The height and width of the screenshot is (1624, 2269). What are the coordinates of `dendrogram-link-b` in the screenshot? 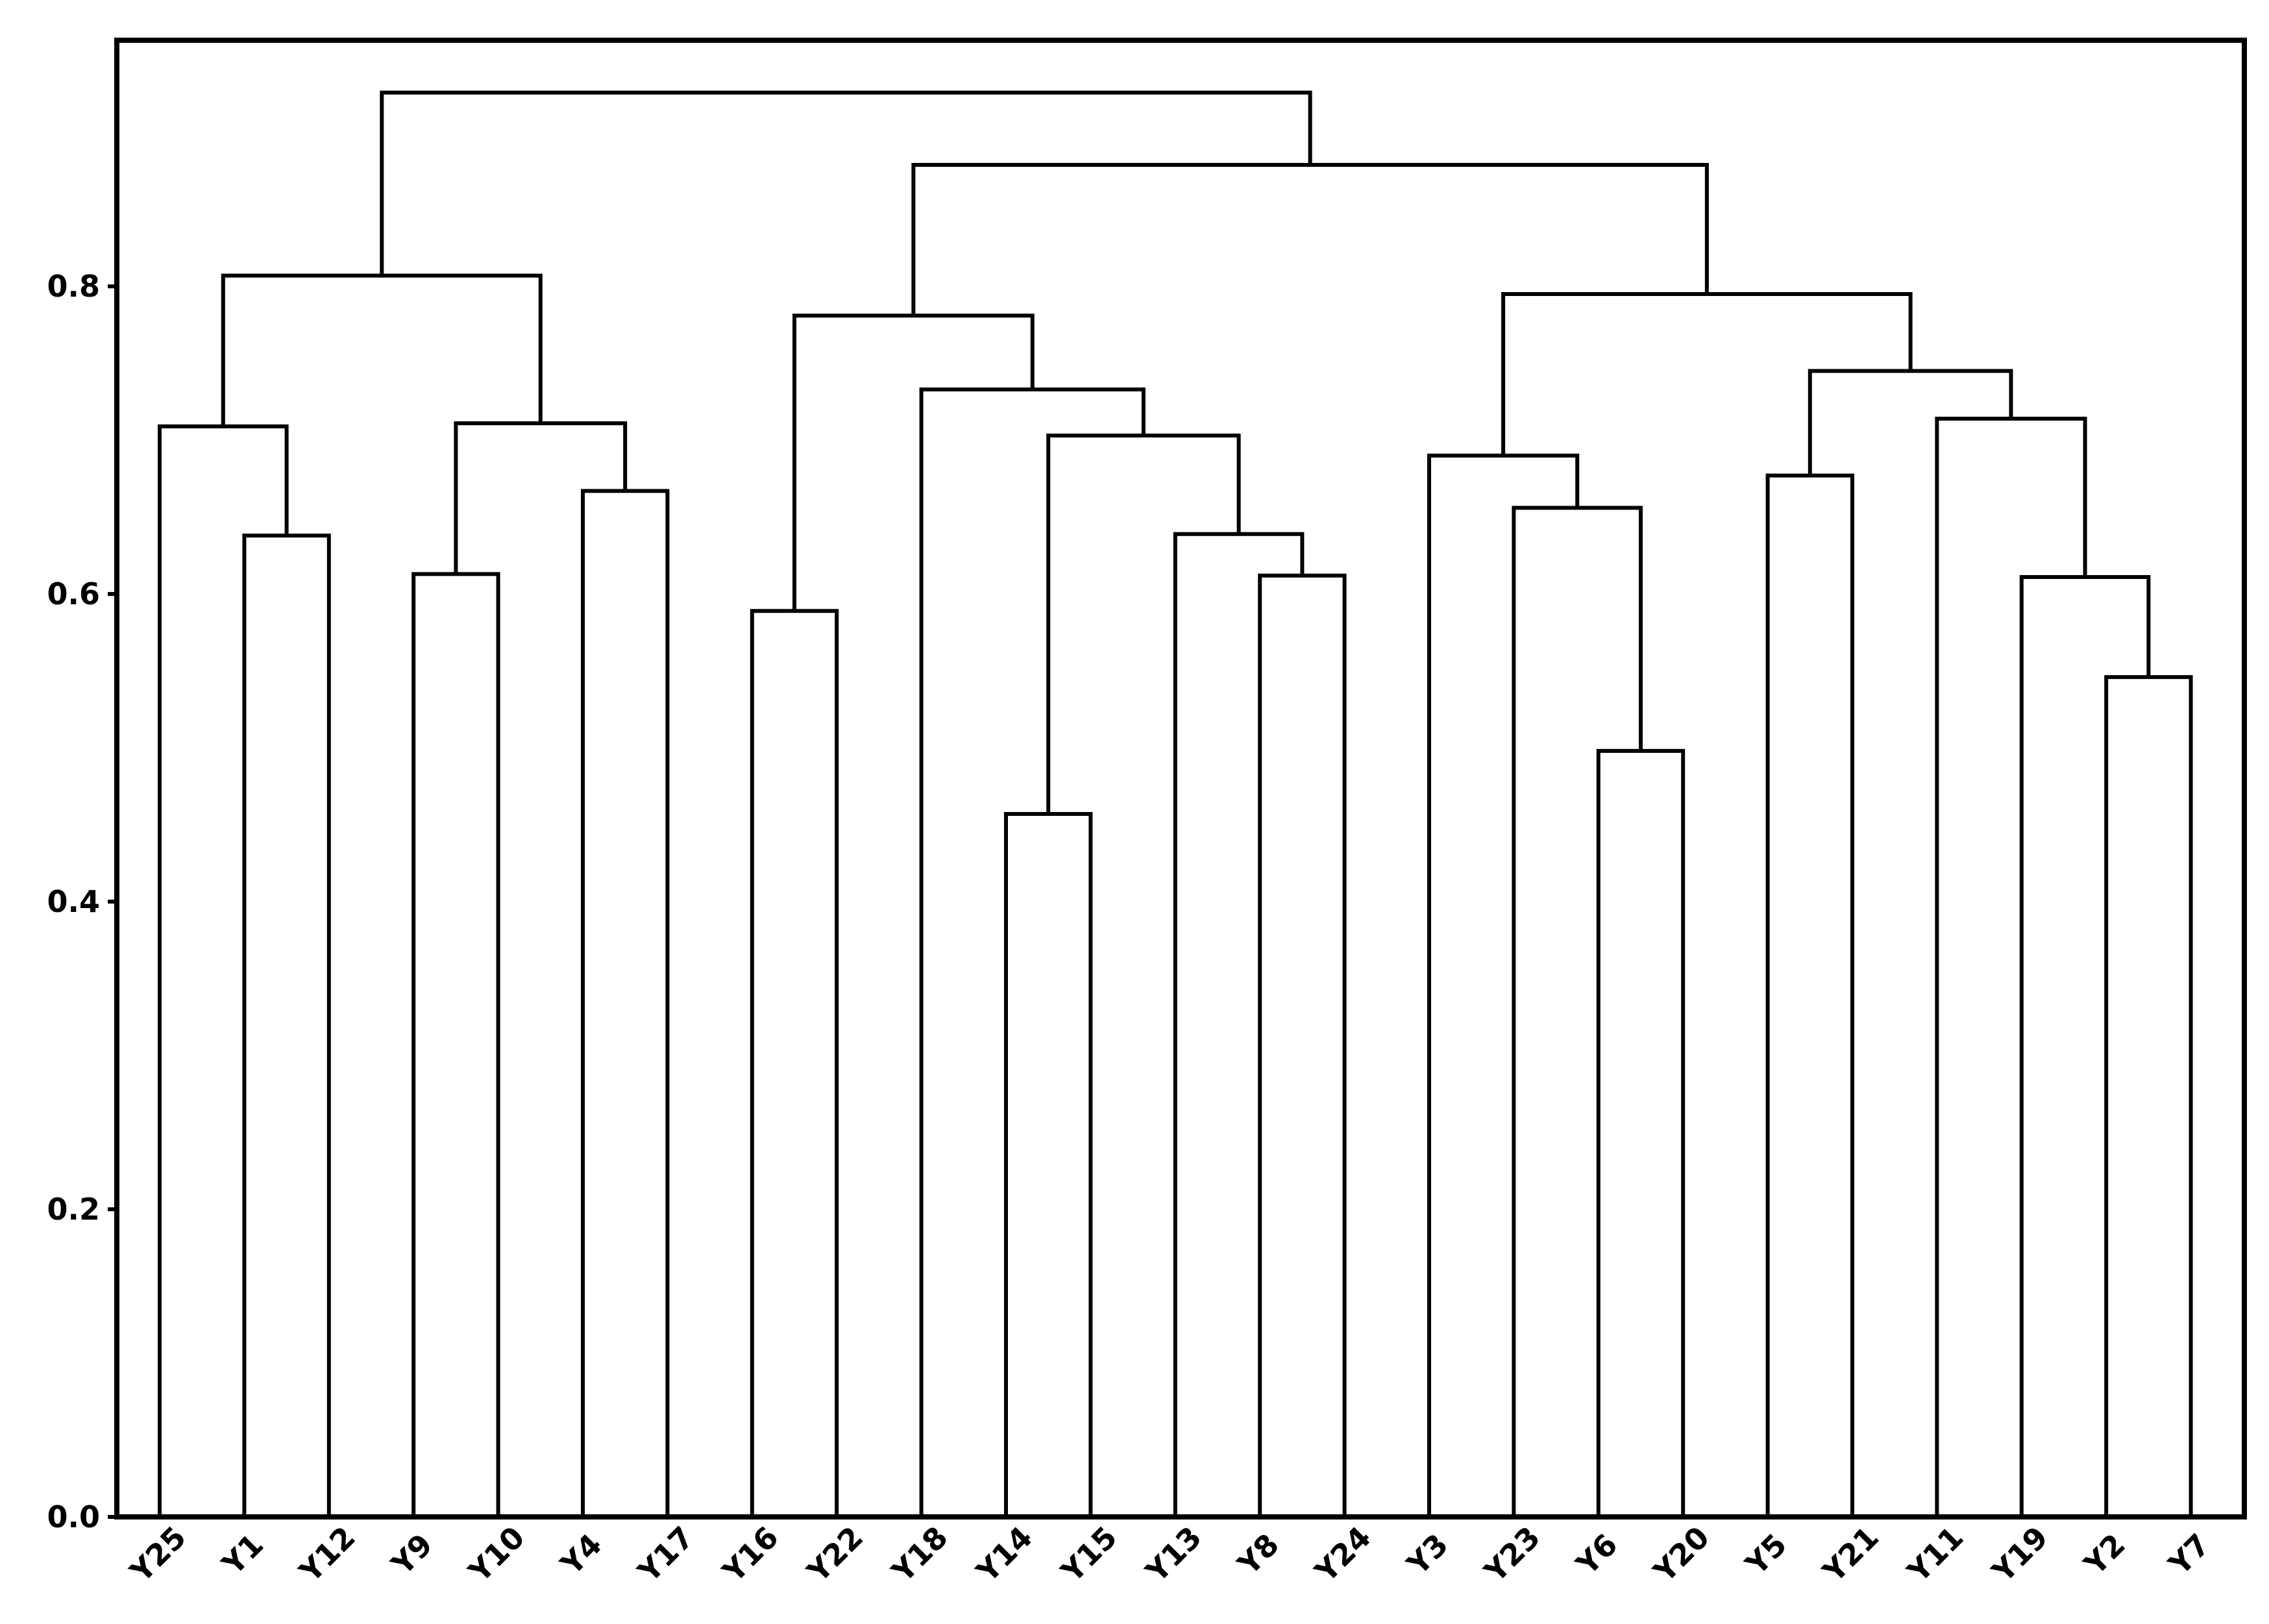 It's located at (223, 970).